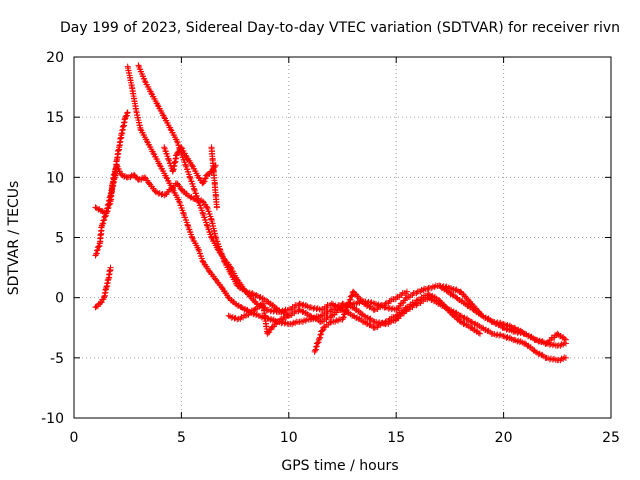  Describe the element at coordinates (55, 118) in the screenshot. I see `y-tick-label: 15` at that location.